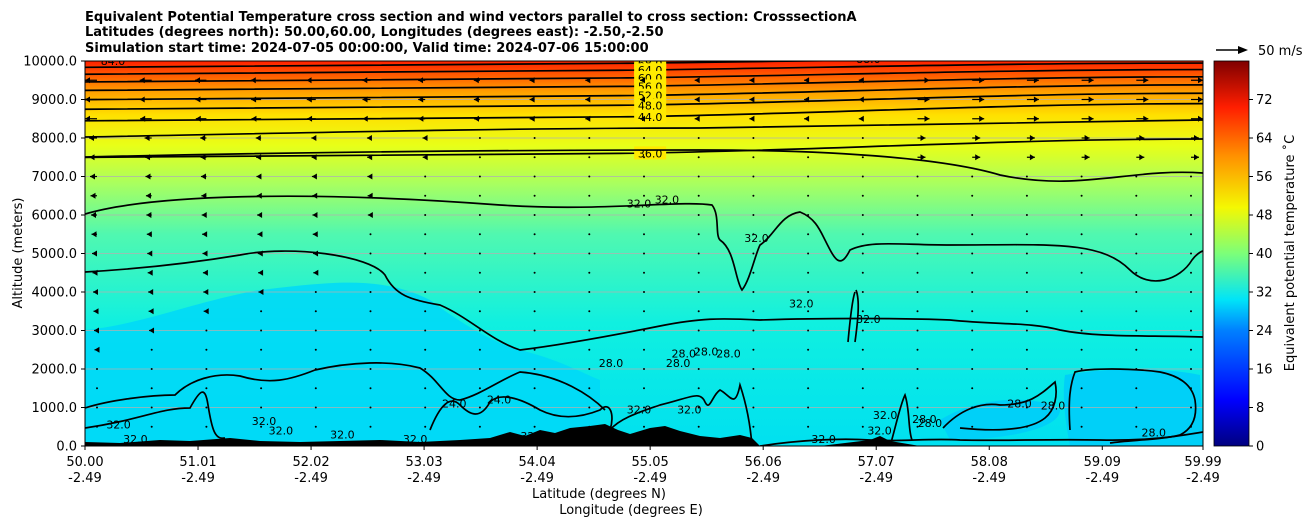 The height and width of the screenshot is (526, 1308). I want to click on wind-key-arrowhead, so click(1243, 50).